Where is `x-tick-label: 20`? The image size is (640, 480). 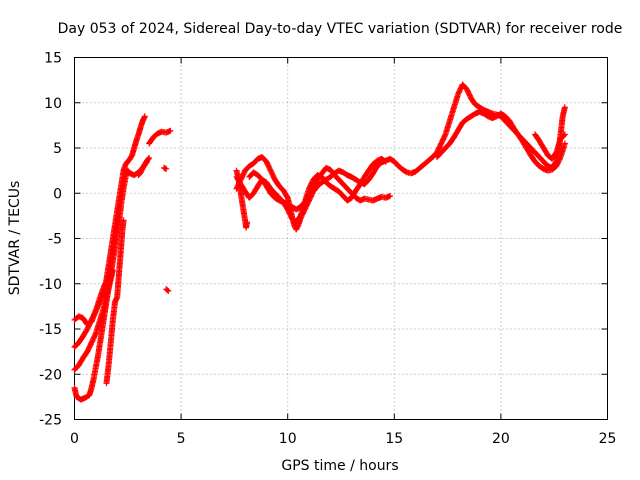 x-tick-label: 20 is located at coordinates (501, 439).